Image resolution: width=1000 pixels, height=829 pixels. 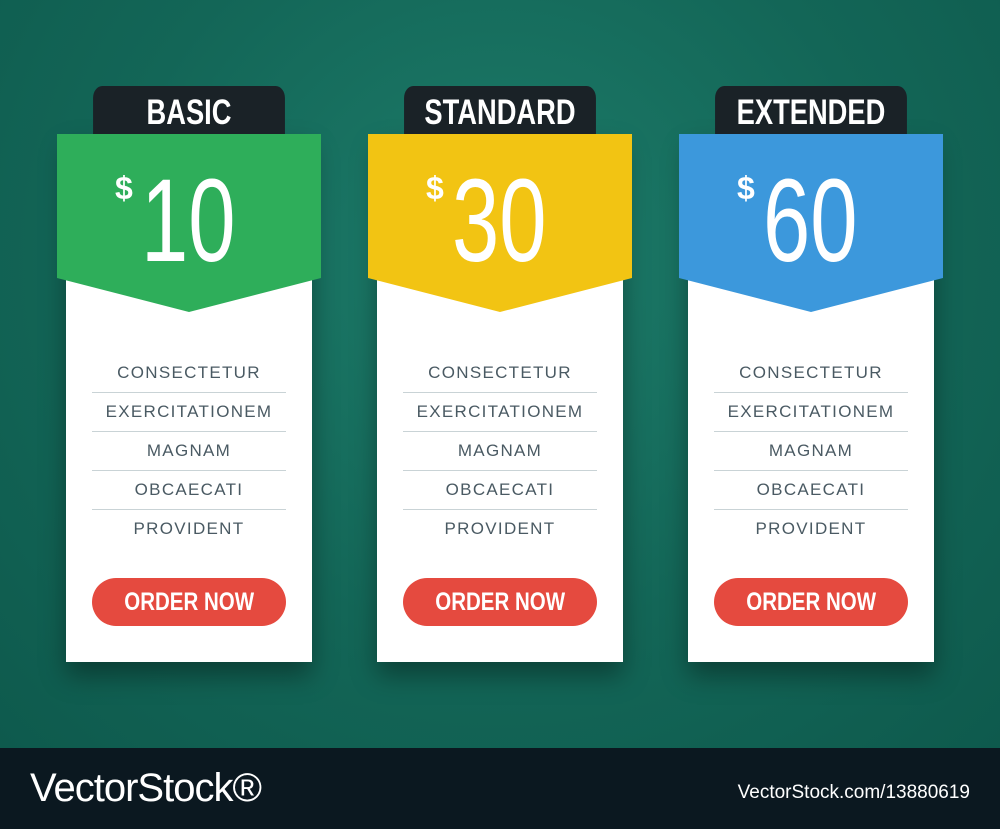 I want to click on price-ribbon: $ 30, so click(x=500, y=223).